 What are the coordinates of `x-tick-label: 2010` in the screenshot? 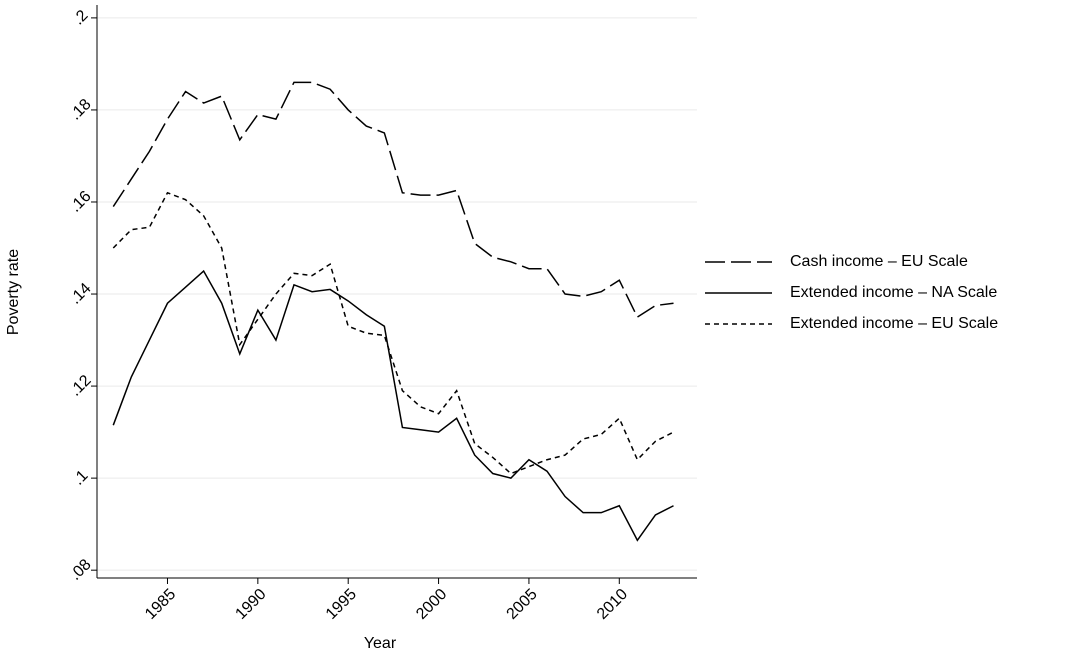 It's located at (612, 604).